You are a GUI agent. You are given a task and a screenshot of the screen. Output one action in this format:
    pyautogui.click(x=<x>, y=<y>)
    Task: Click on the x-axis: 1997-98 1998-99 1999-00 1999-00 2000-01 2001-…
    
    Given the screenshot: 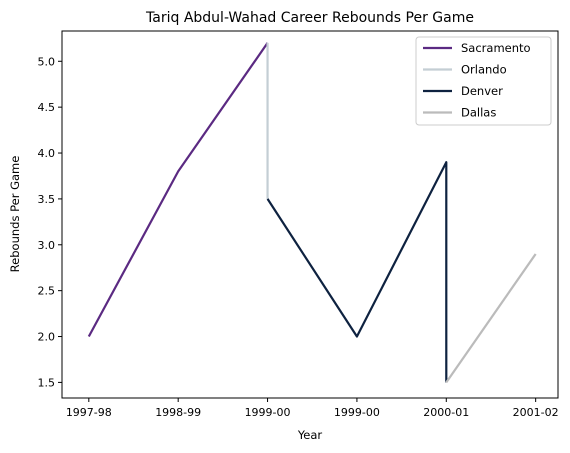 What is the action you would take?
    pyautogui.click(x=312, y=408)
    